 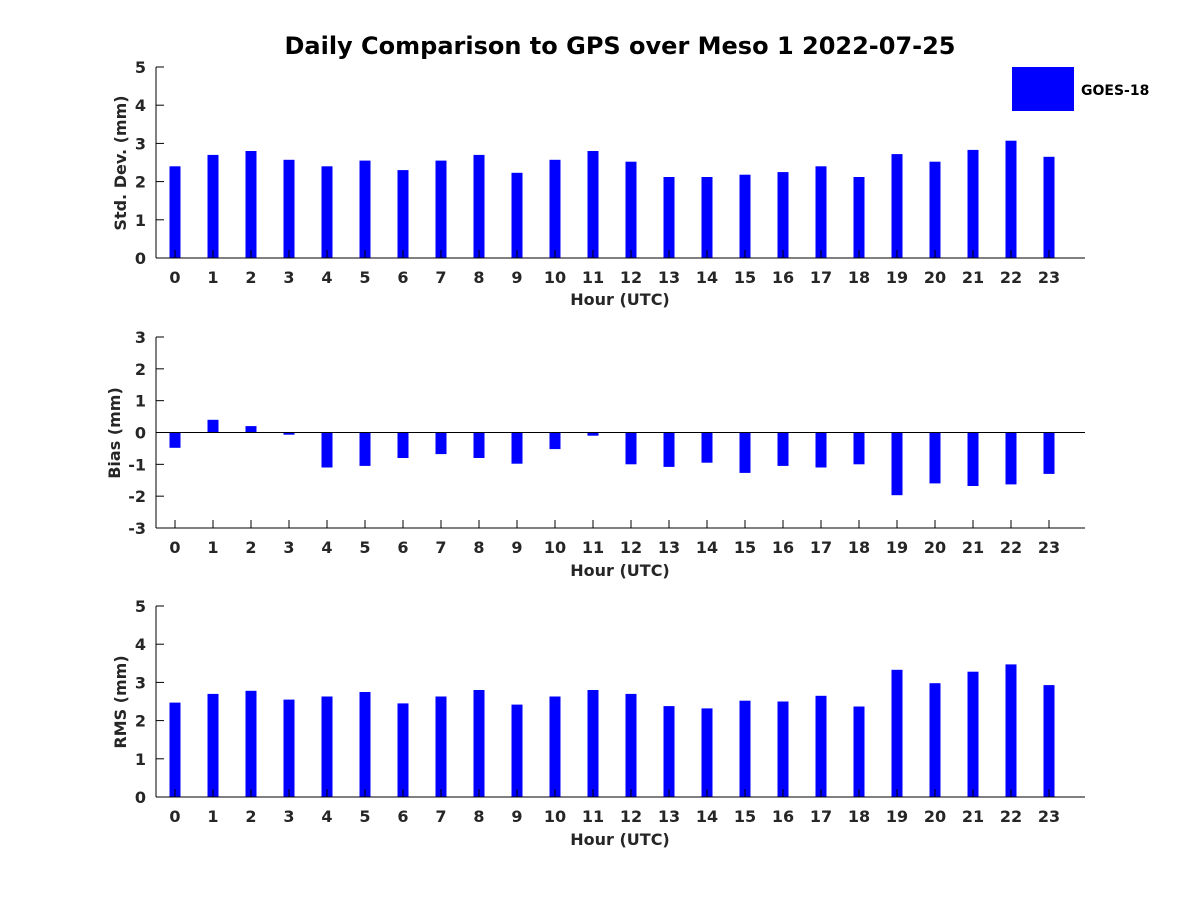 What do you see at coordinates (402, 547) in the screenshot?
I see `xtick-label-bias: 6` at bounding box center [402, 547].